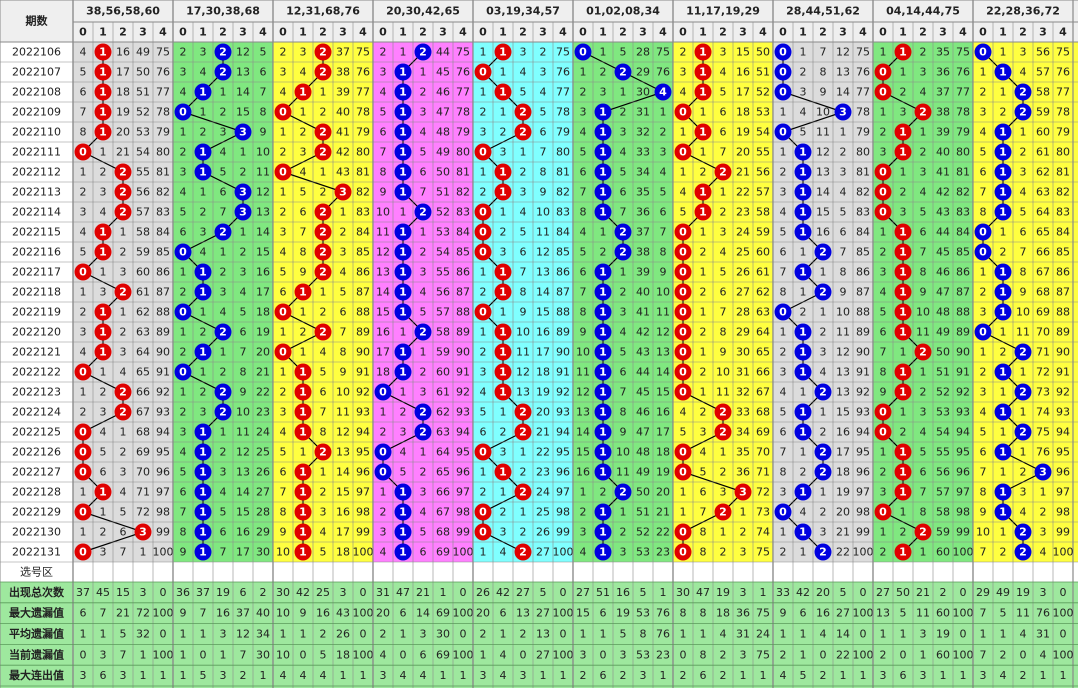  What do you see at coordinates (863, 212) in the screenshot?
I see `miss-count: 83` at bounding box center [863, 212].